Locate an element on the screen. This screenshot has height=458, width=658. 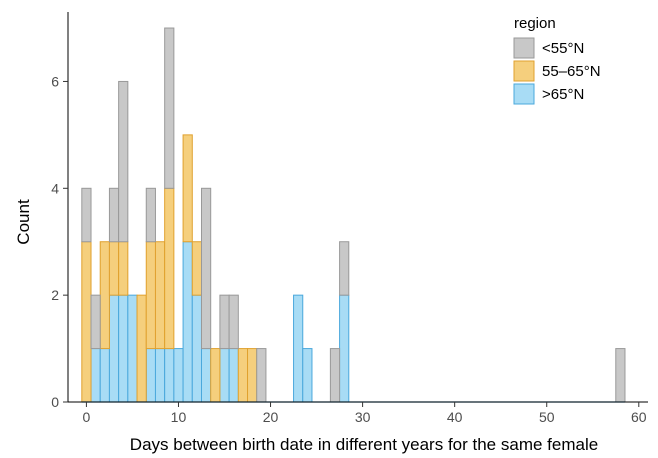
legend-items: <55°N 55–65°N >65°N is located at coordinates (557, 71).